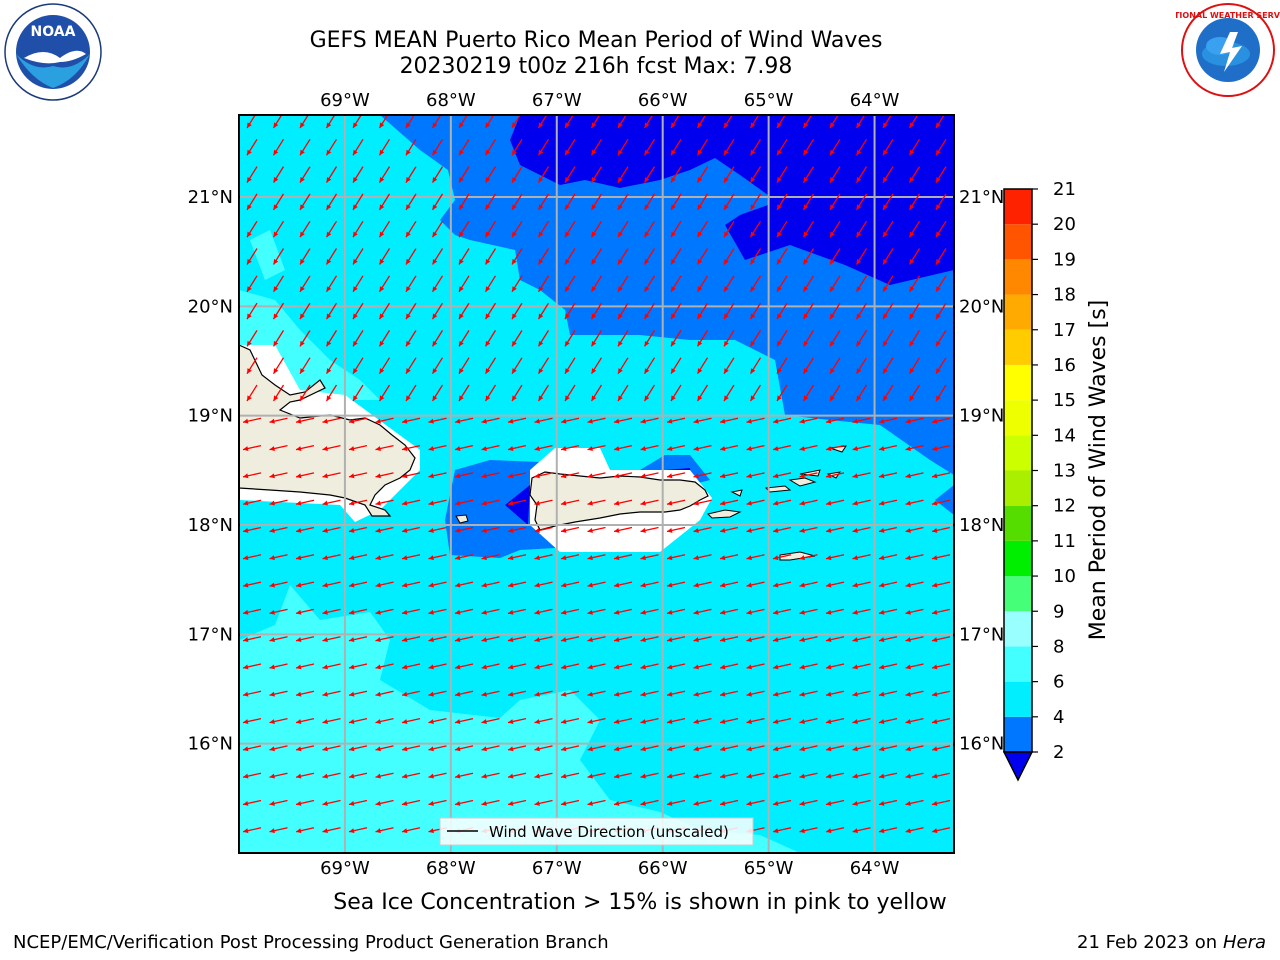  Describe the element at coordinates (875, 100) in the screenshot. I see `lon-label-top: 64°W` at that location.